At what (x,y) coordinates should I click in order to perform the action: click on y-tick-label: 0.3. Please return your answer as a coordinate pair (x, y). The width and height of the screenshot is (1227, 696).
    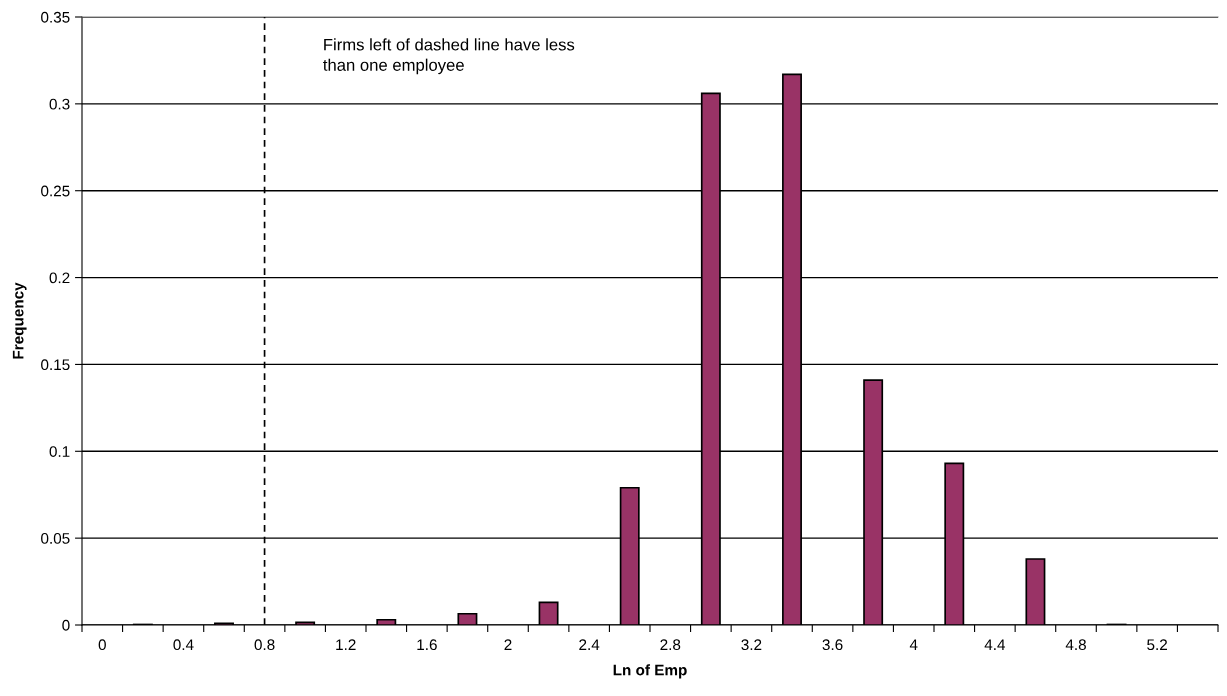
    Looking at the image, I should click on (59, 104).